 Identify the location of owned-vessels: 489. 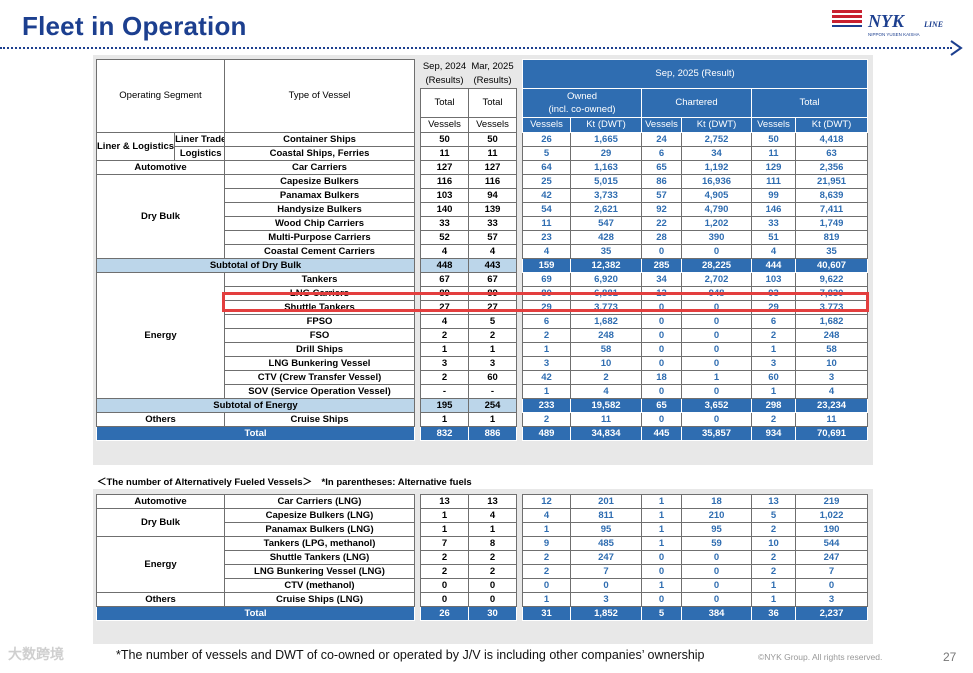
(546, 433).